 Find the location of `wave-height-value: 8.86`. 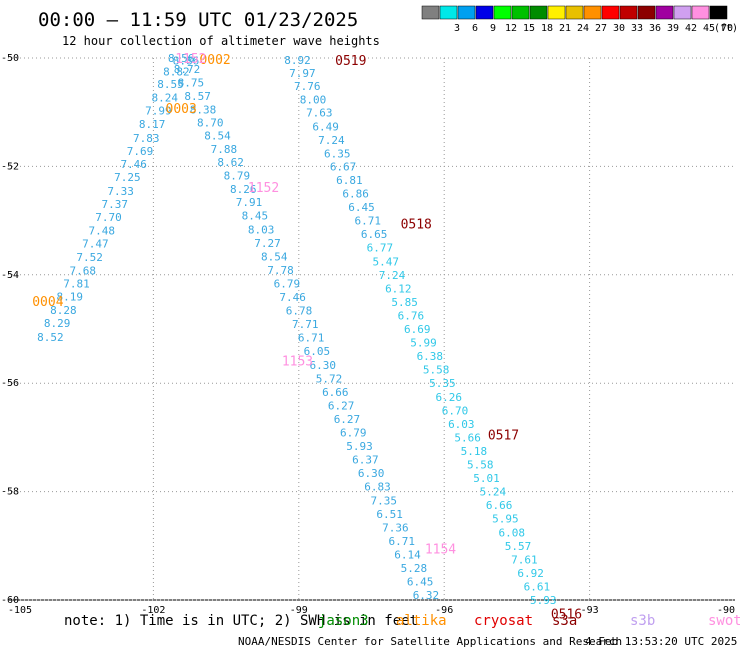

wave-height-value: 8.86 is located at coordinates (186, 61).